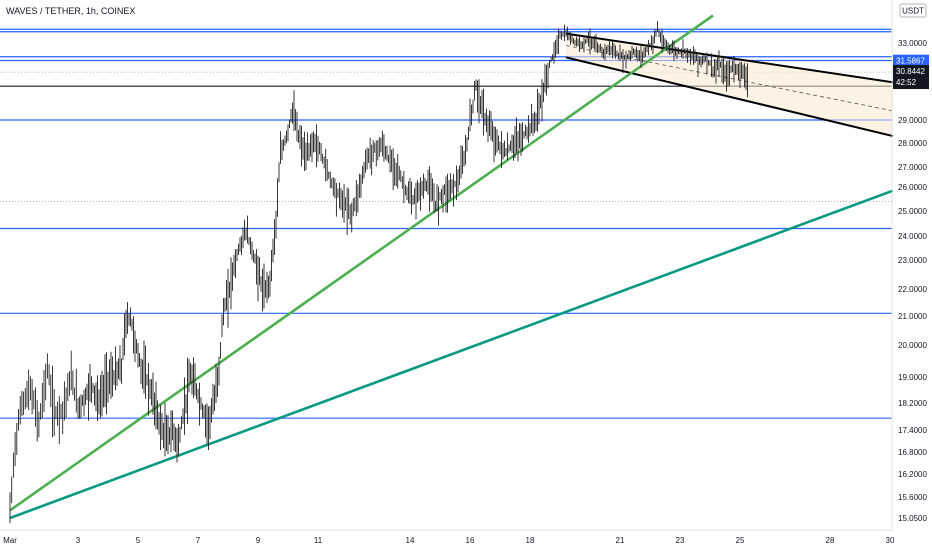 The width and height of the screenshot is (932, 550). What do you see at coordinates (912, 143) in the screenshot?
I see `price-tick-label: 28.0000` at bounding box center [912, 143].